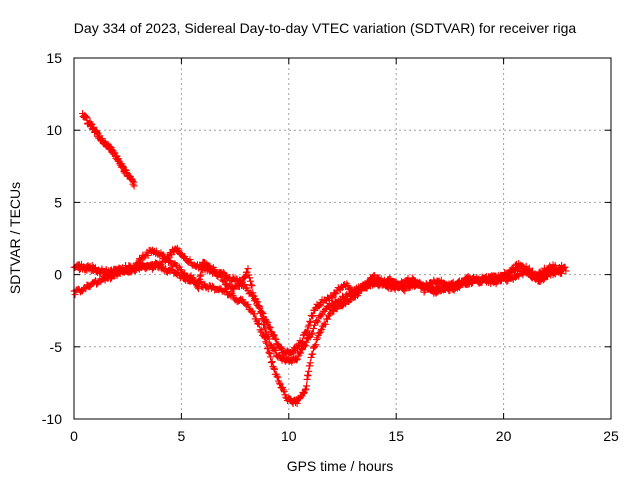 The image size is (640, 480). Describe the element at coordinates (58, 202) in the screenshot. I see `y-tick-label: 5` at that location.